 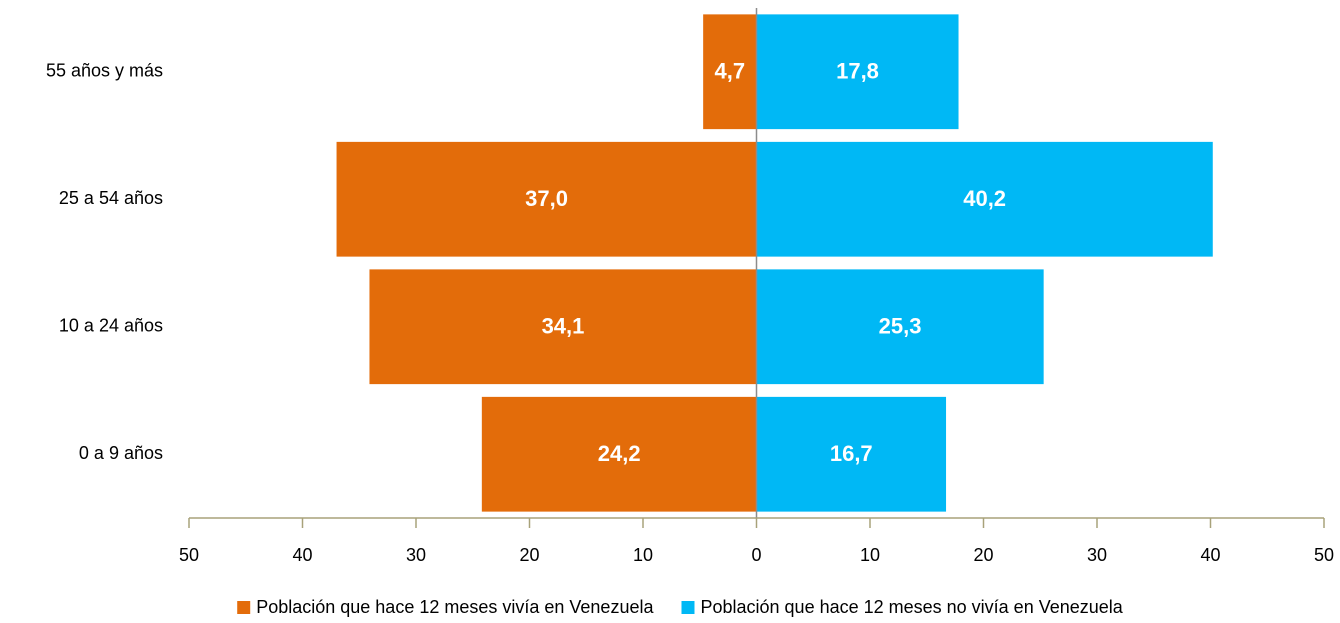 I want to click on value-label: 40,2, so click(x=984, y=198).